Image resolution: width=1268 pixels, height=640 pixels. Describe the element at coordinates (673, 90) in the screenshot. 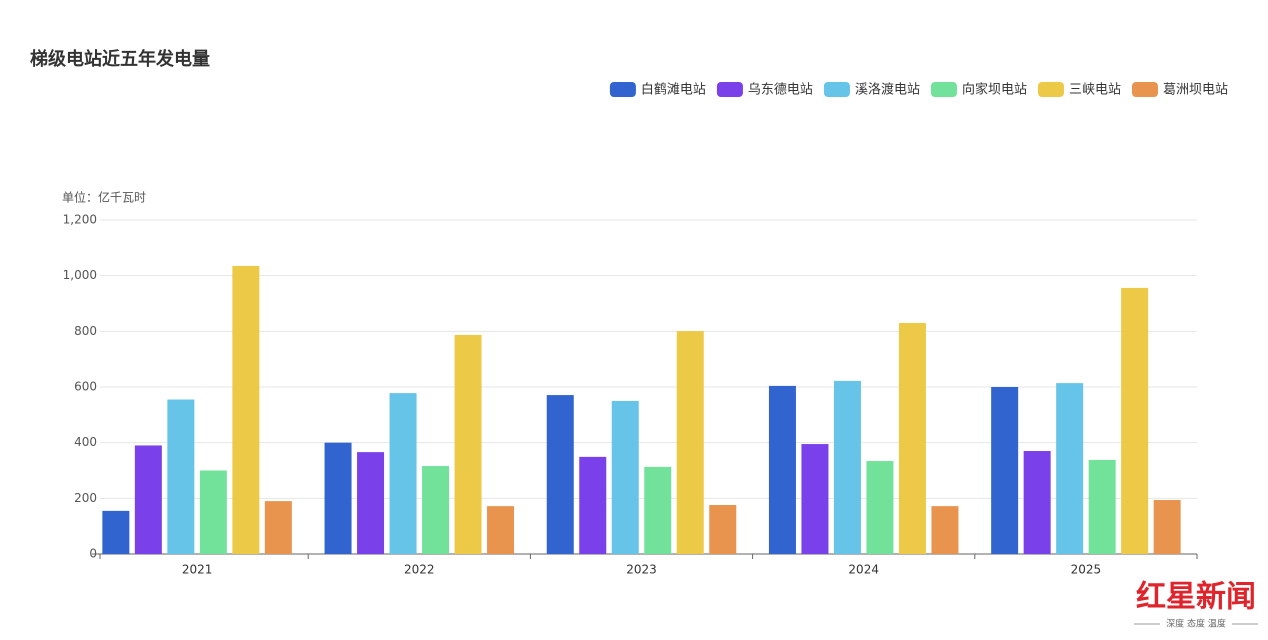

I see `legend-label: 白鹤滩电站` at that location.